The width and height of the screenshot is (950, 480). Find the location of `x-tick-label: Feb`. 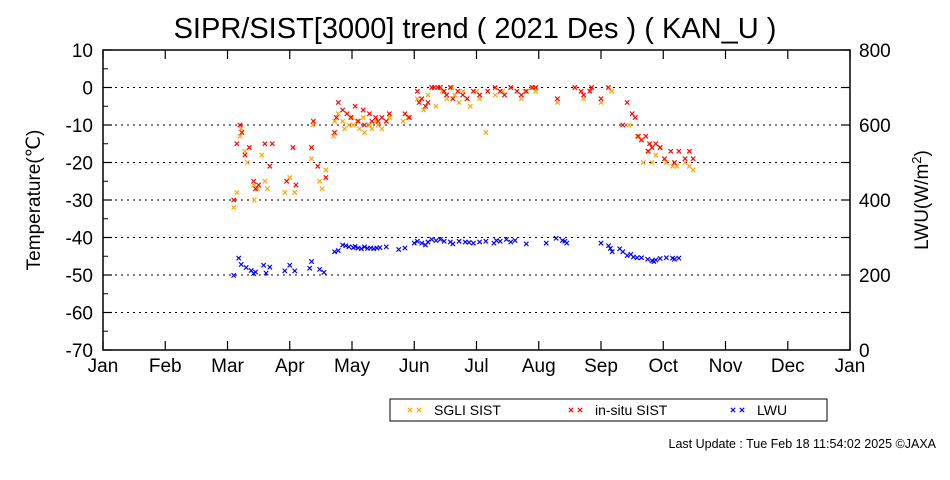

x-tick-label: Feb is located at coordinates (165, 366).